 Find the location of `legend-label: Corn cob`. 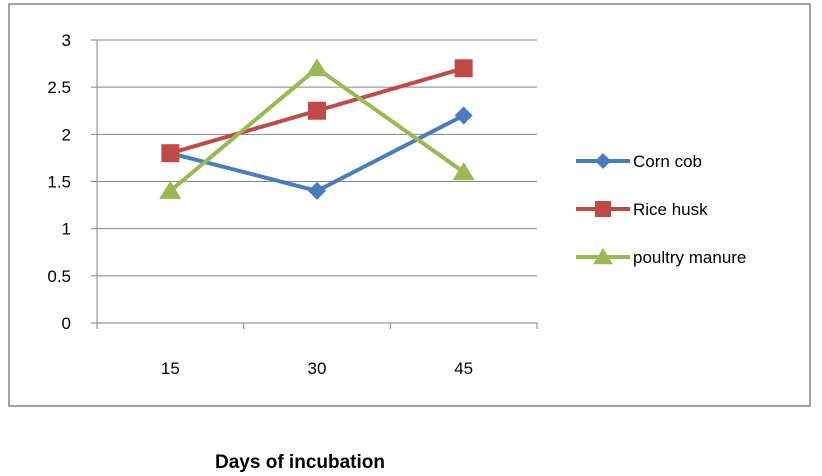

legend-label: Corn cob is located at coordinates (667, 161).